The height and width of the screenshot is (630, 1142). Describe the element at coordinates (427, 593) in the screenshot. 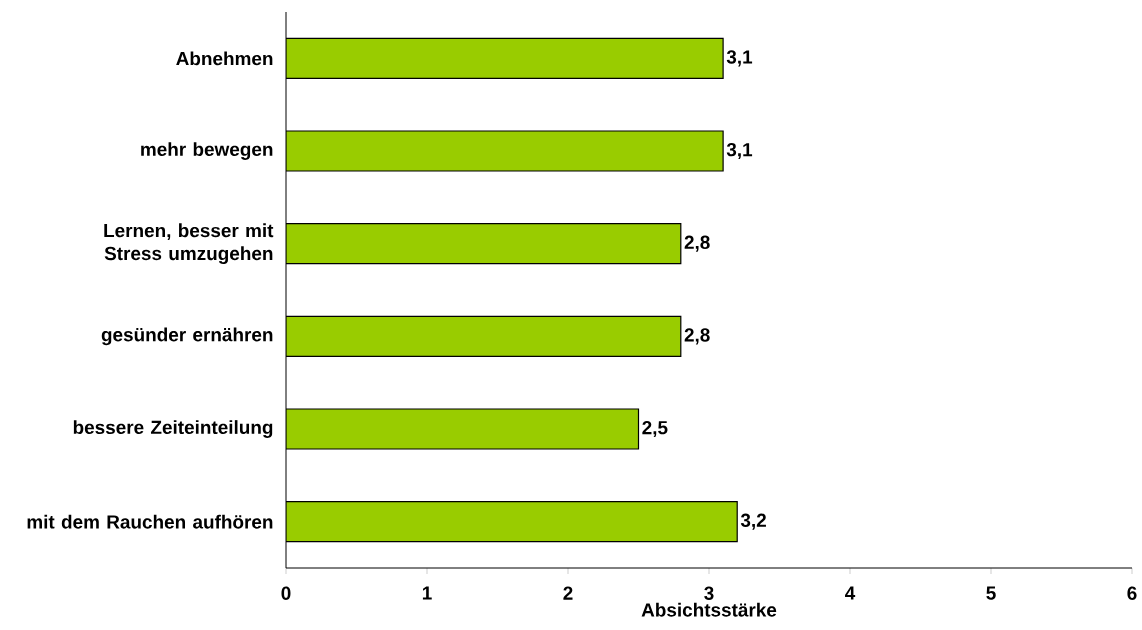

I see `x-tick-label: 1` at that location.